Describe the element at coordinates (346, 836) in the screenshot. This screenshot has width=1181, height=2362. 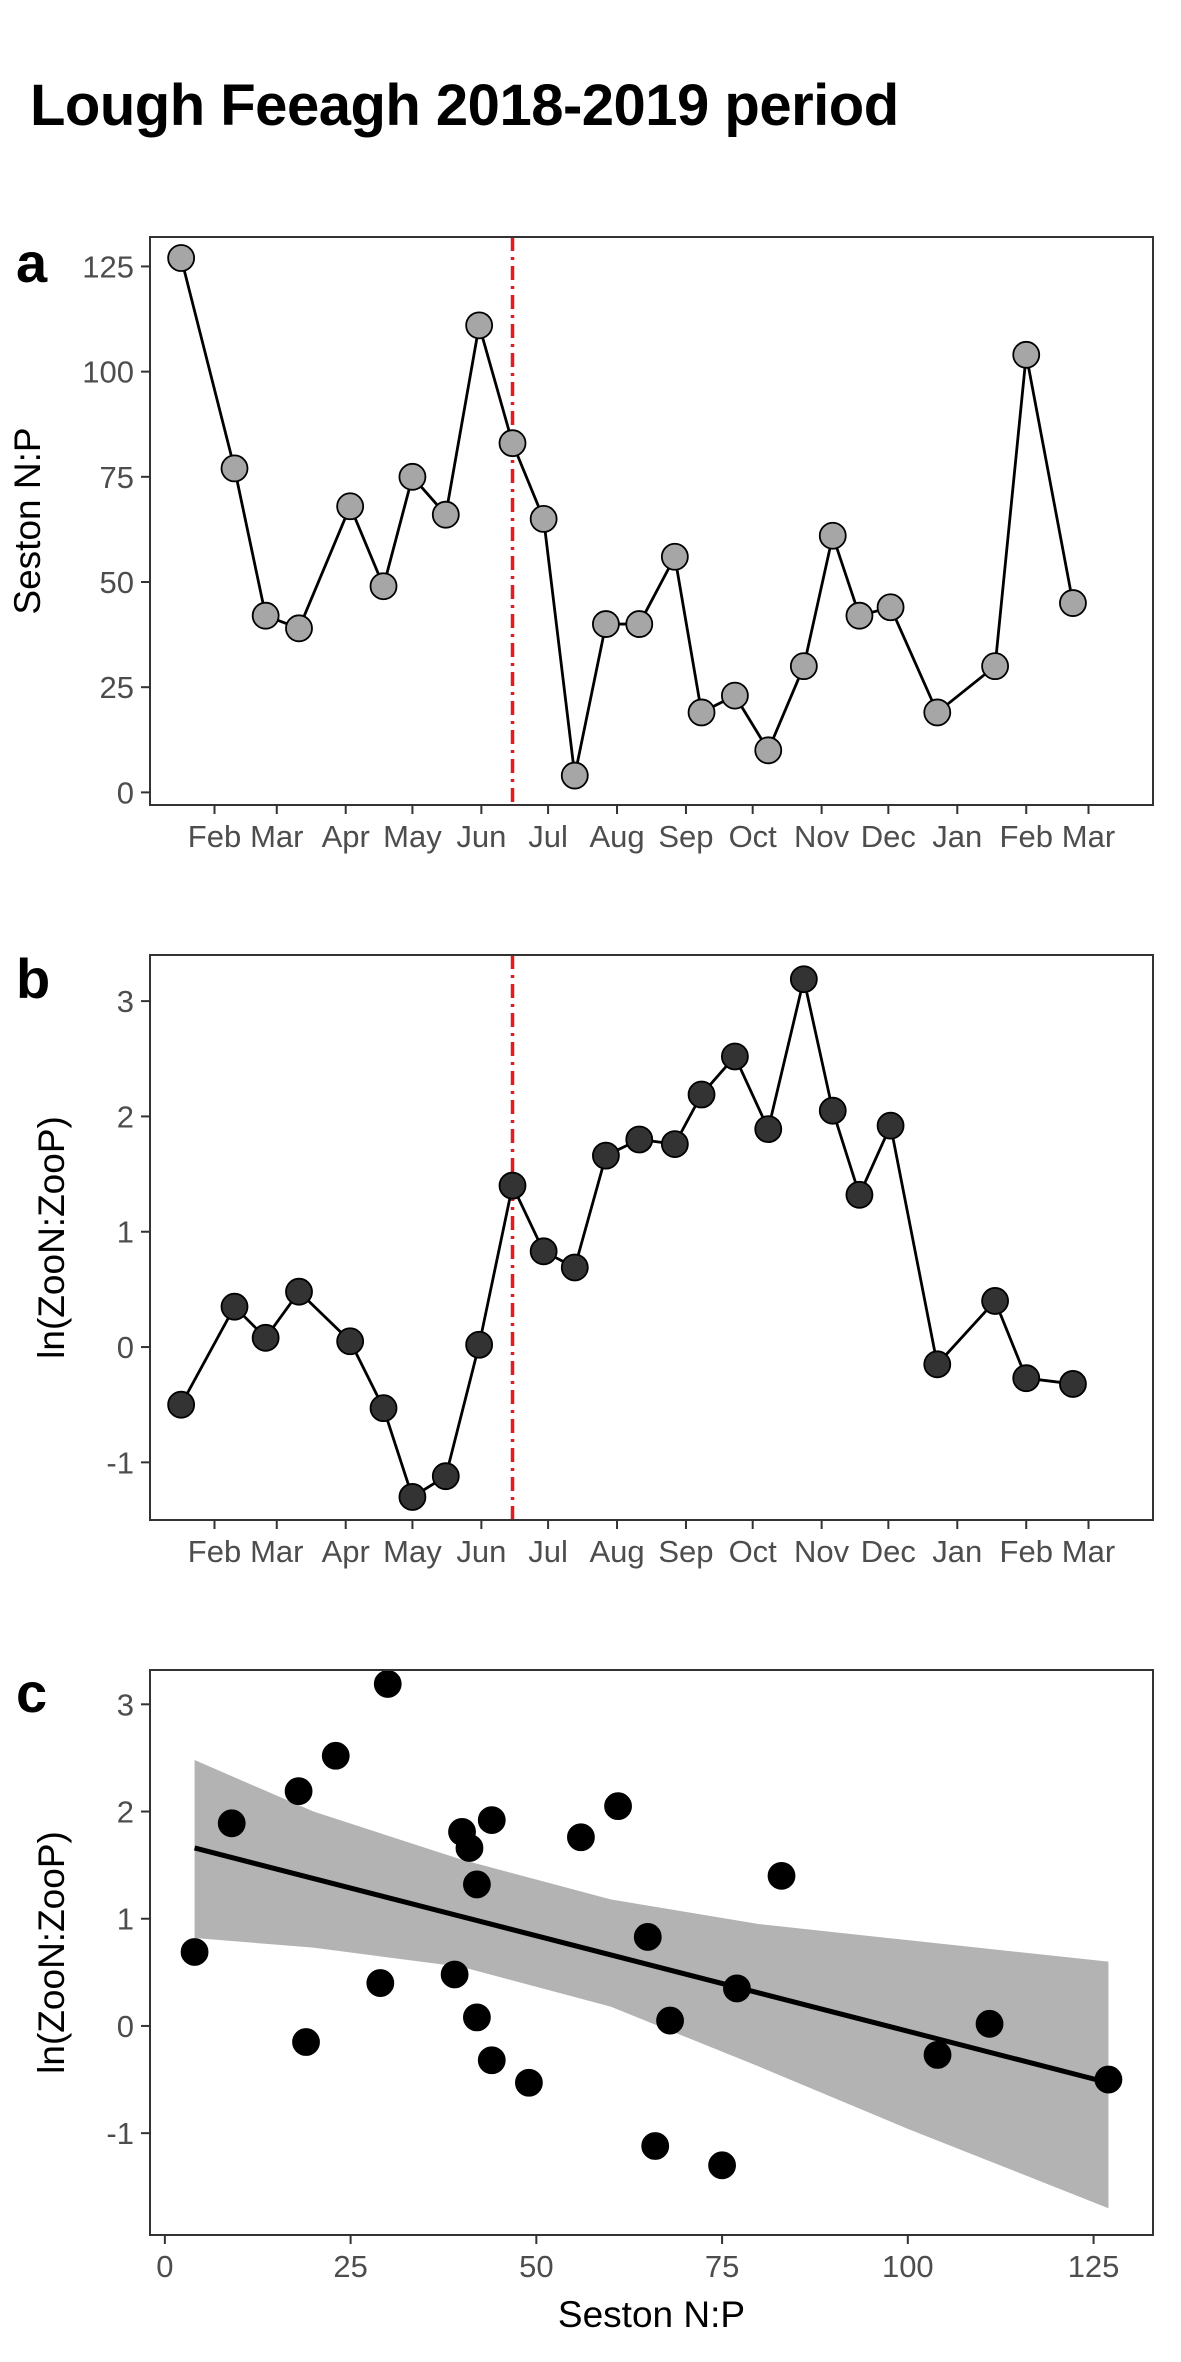
I see `x-tick-label: Apr` at that location.